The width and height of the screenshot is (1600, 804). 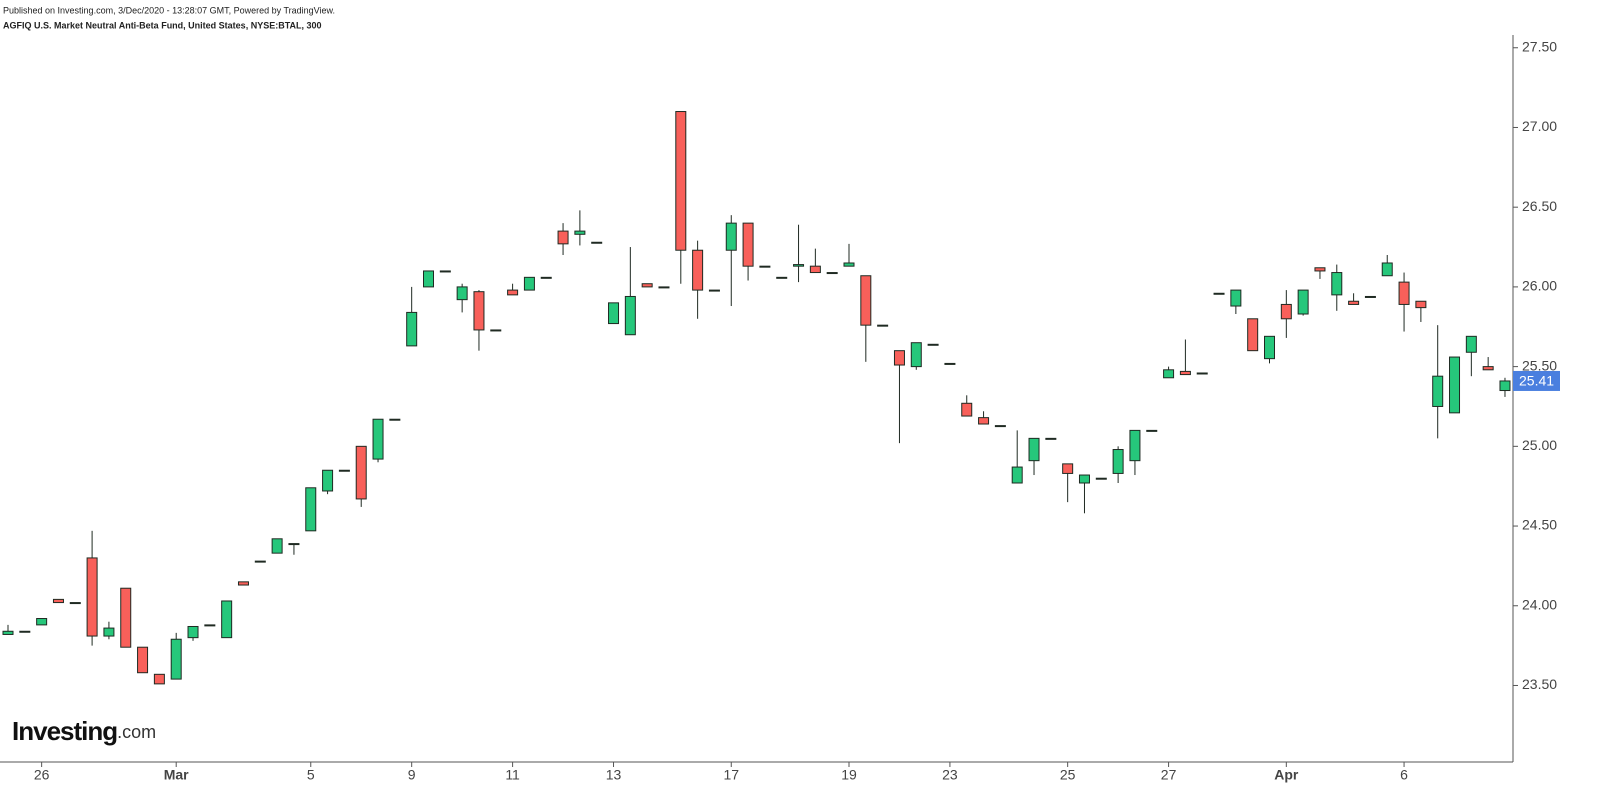 I want to click on y-tick-label: 27.50, so click(x=1539, y=46).